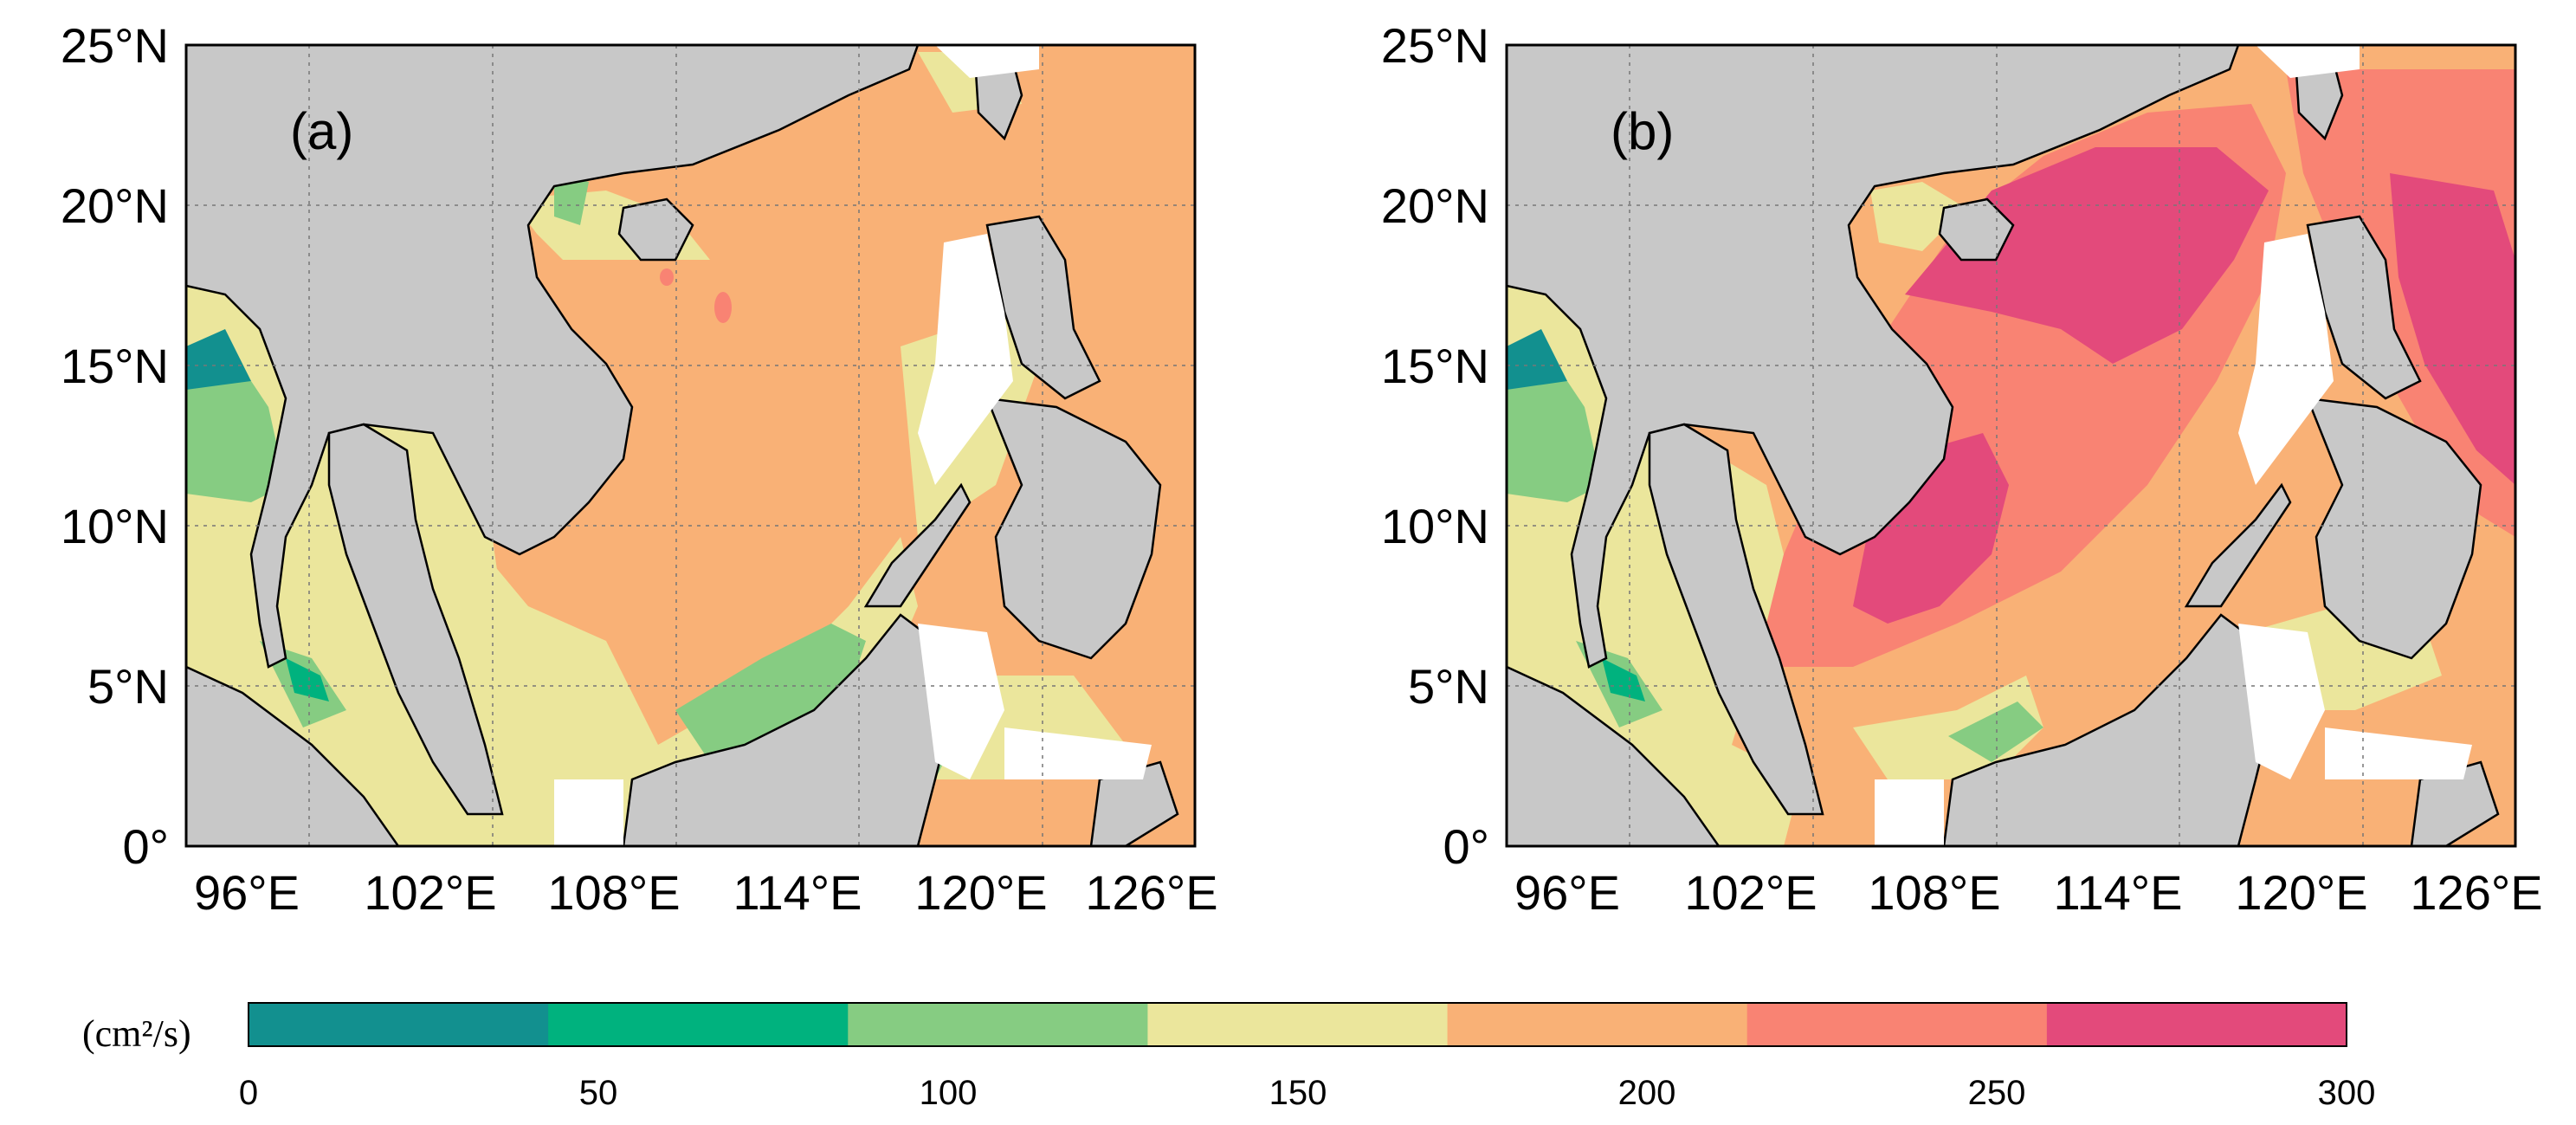 This screenshot has height=1125, width=2576. Describe the element at coordinates (706, 892) in the screenshot. I see `x-ticks-a: 96°E 102°E 108°E 114°E 120°E 126°E` at that location.